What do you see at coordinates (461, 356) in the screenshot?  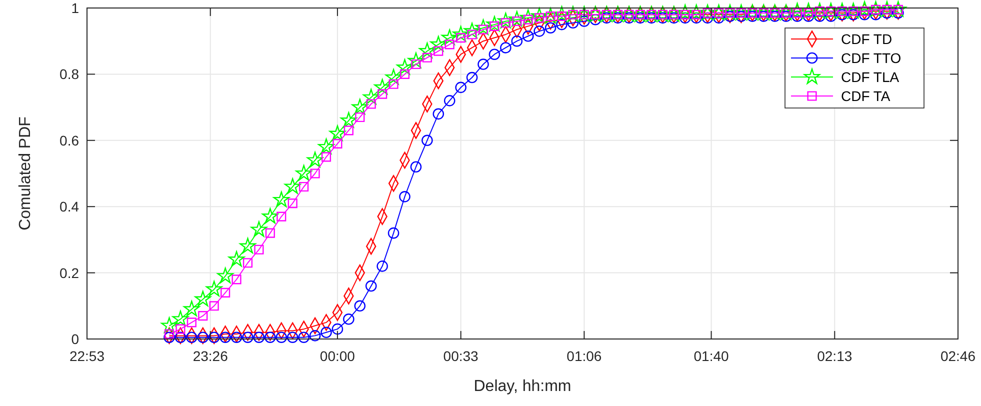 I see `x-tick-label: 00:33` at bounding box center [461, 356].